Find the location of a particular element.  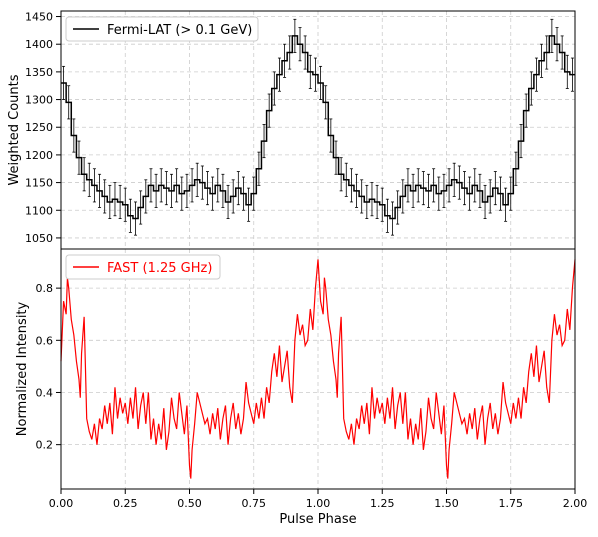

top-y-axis-label: Weighted Counts is located at coordinates (14, 129).